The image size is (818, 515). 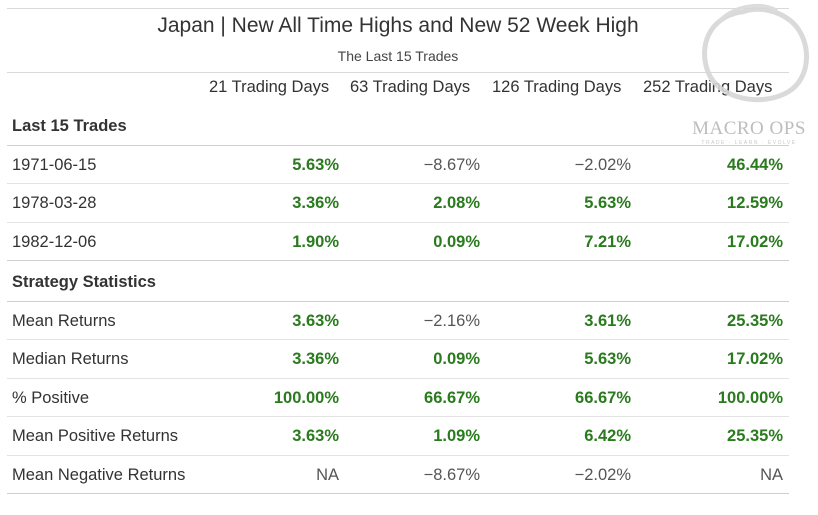 What do you see at coordinates (398, 203) in the screenshot?
I see `table-row: 1978-03-28 3.36% 2.08% 5.63% 12.59%` at bounding box center [398, 203].